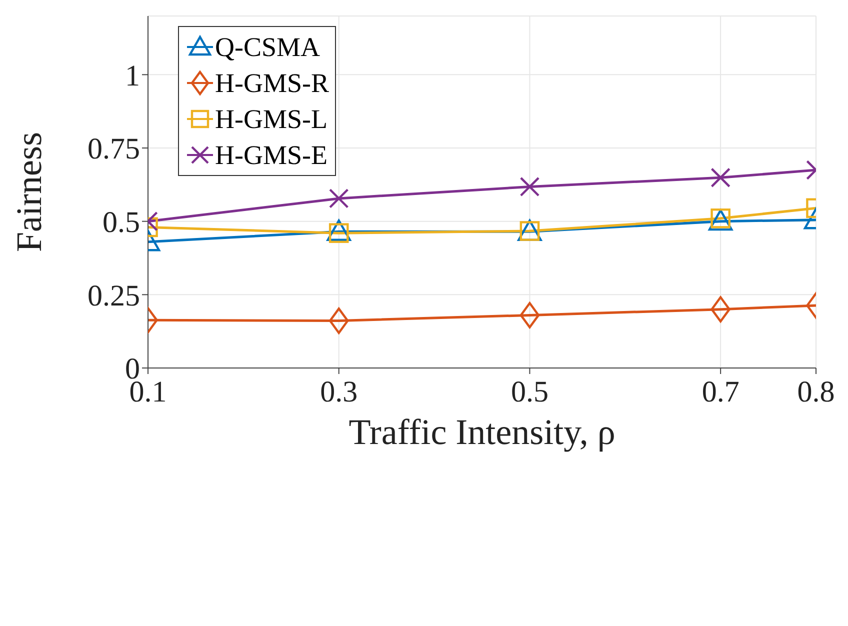 The image size is (848, 626). I want to click on y-tick-label: 0.75, so click(114, 149).